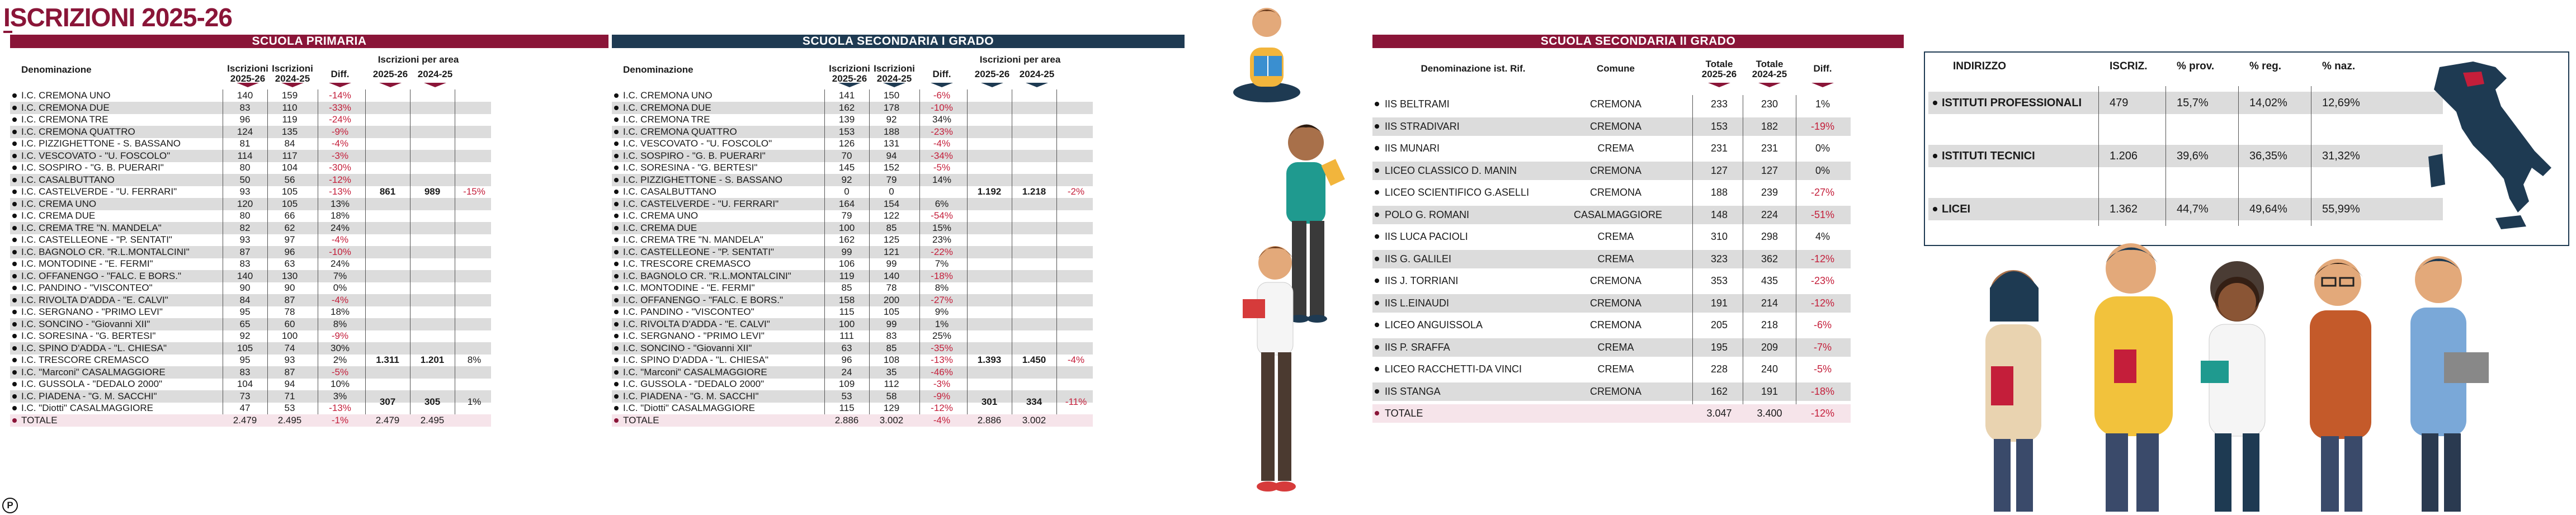 The image size is (2576, 515). What do you see at coordinates (289, 420) in the screenshot?
I see `total-2024-25: 2.495` at bounding box center [289, 420].